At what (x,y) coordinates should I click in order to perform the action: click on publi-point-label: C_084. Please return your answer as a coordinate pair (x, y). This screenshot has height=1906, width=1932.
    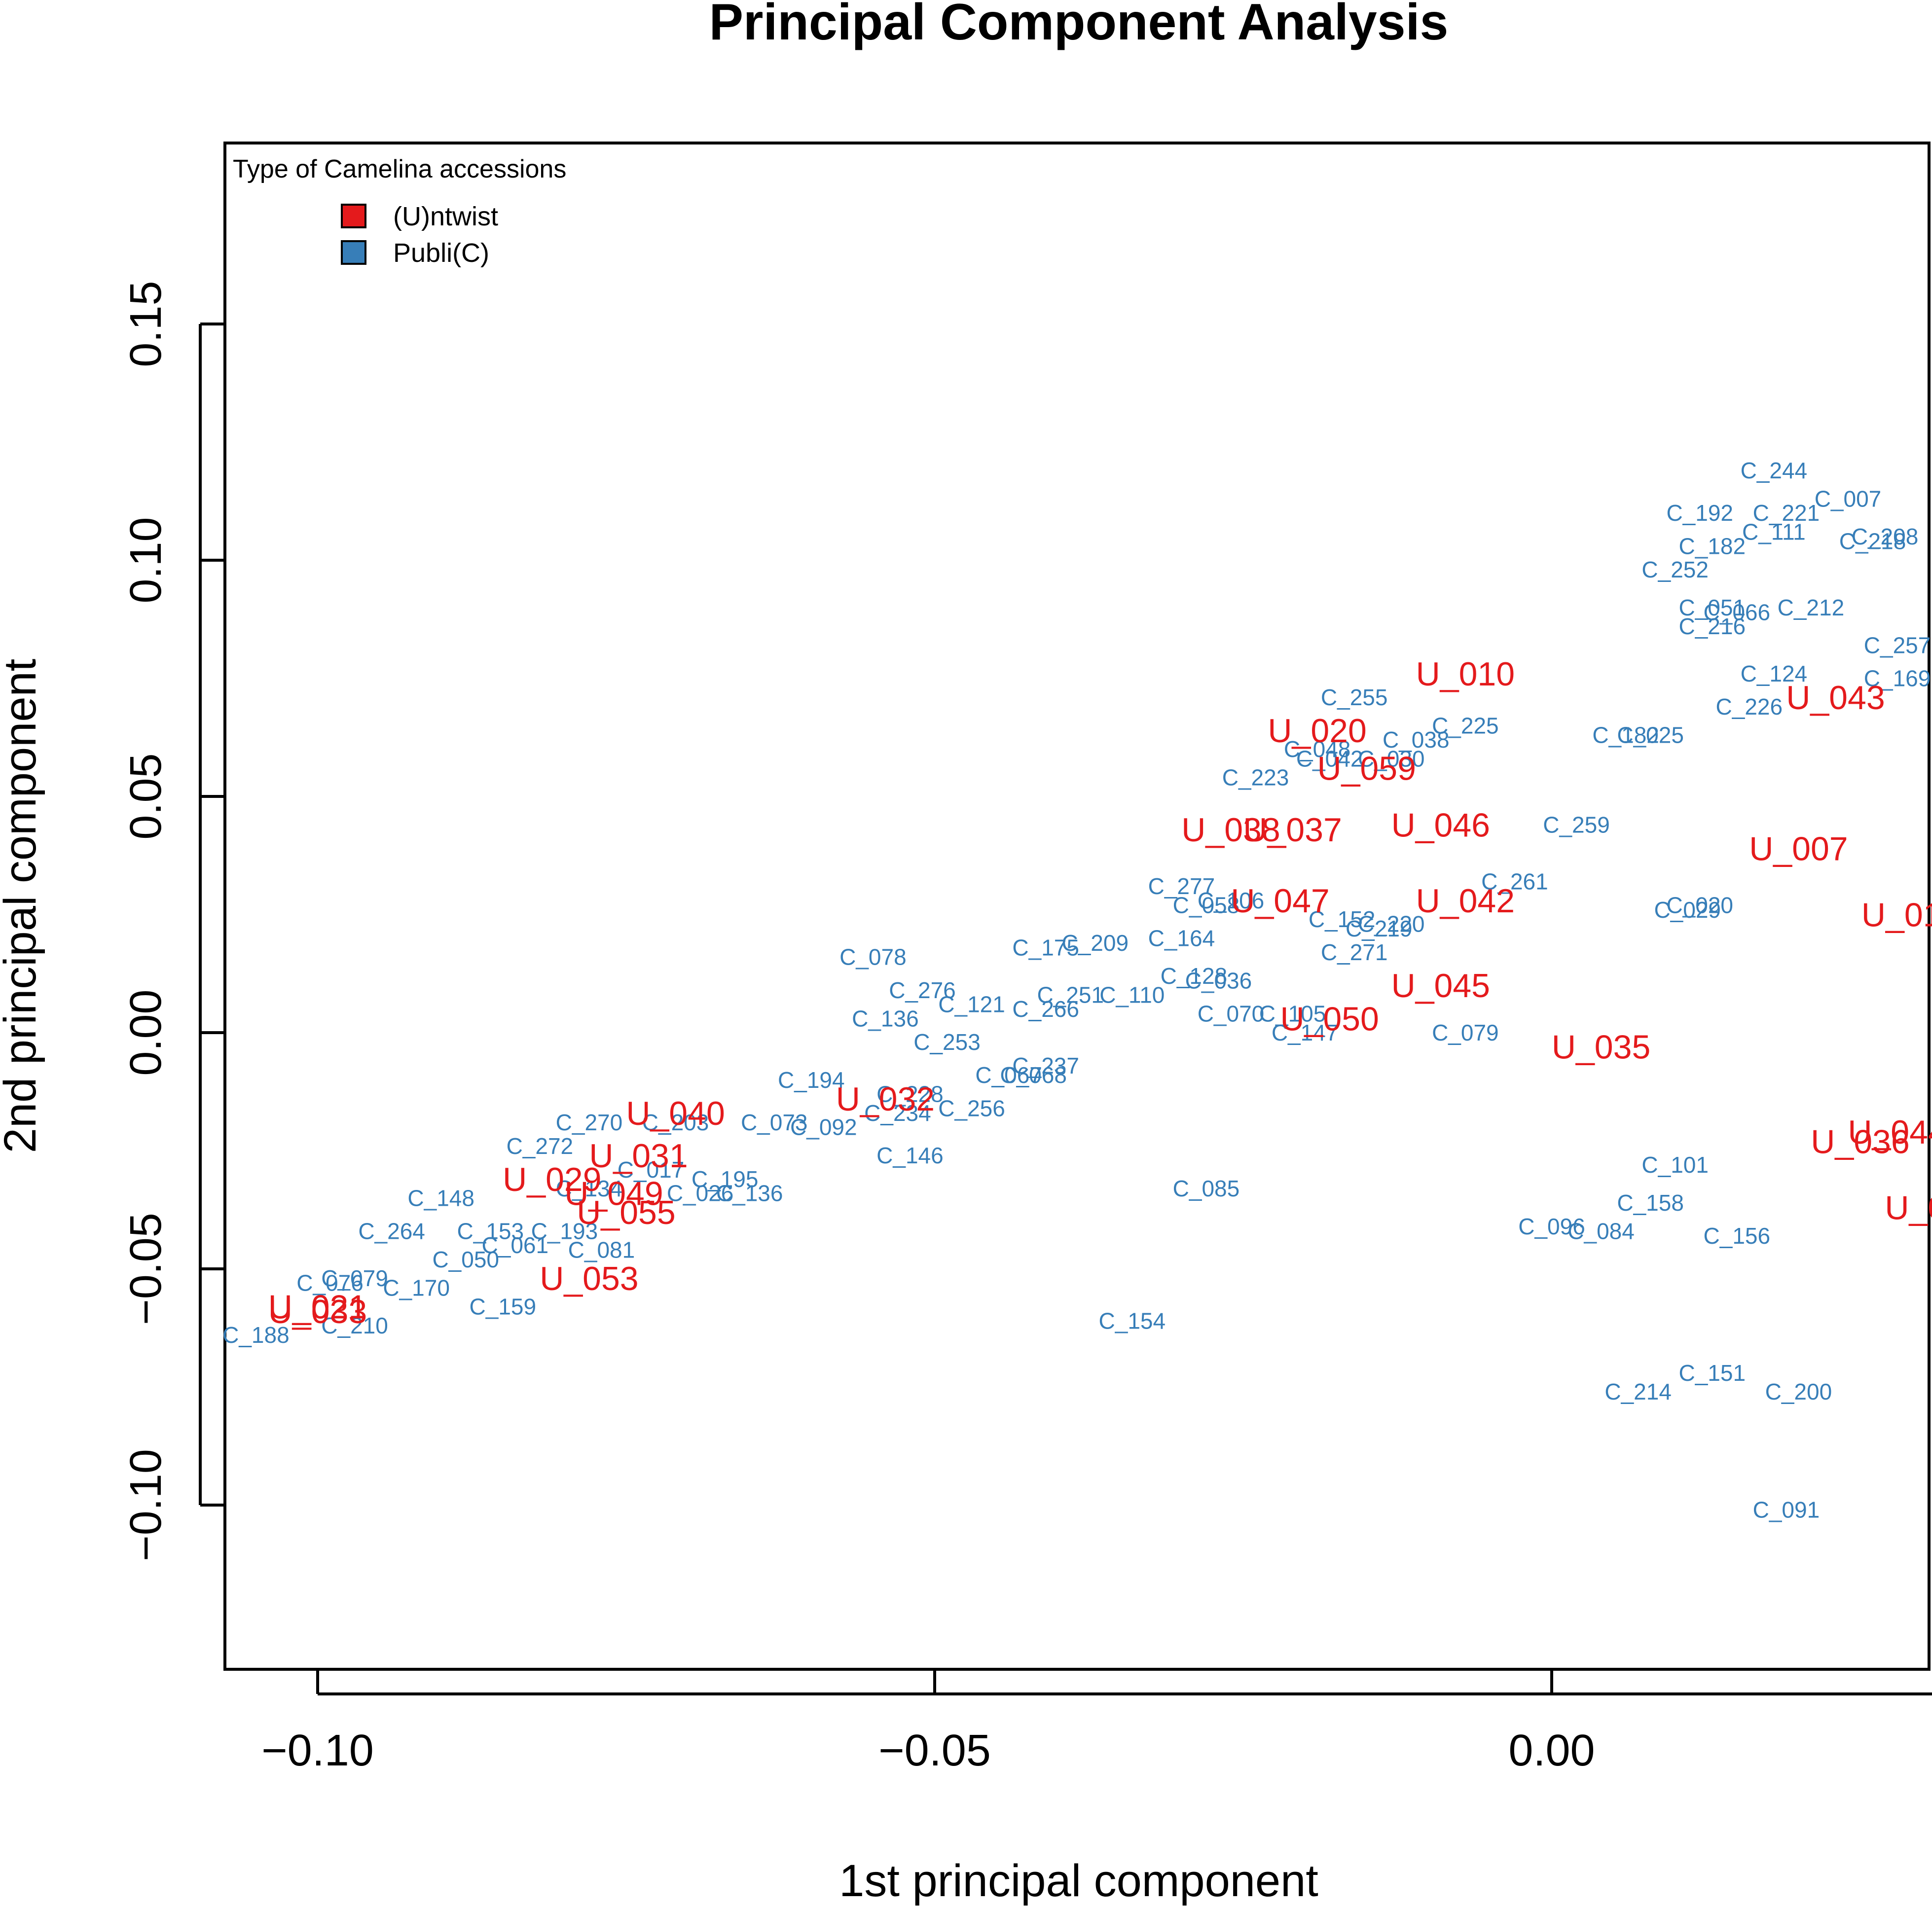
    Looking at the image, I should click on (1601, 1231).